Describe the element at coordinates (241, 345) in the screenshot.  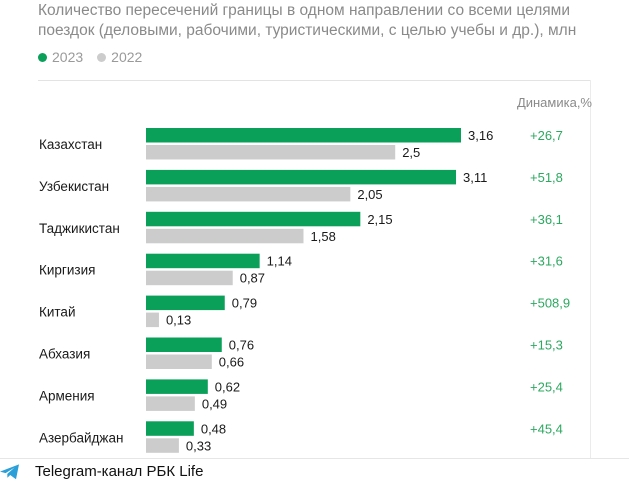
I see `value-label-2023: 0,76` at that location.